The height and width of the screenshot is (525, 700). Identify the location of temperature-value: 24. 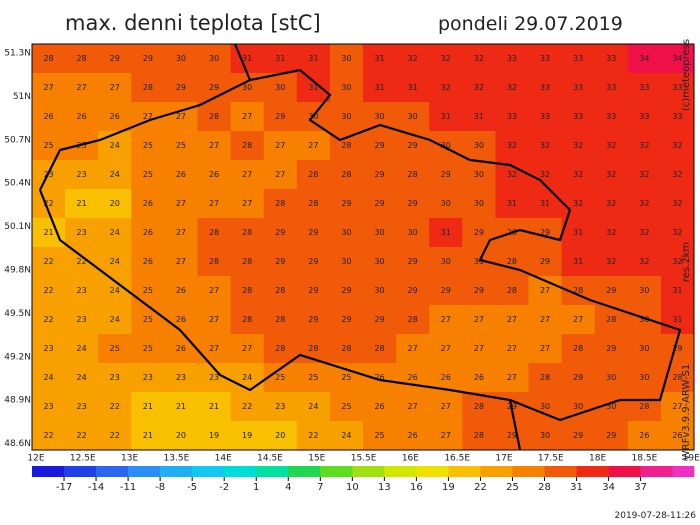
(48, 377).